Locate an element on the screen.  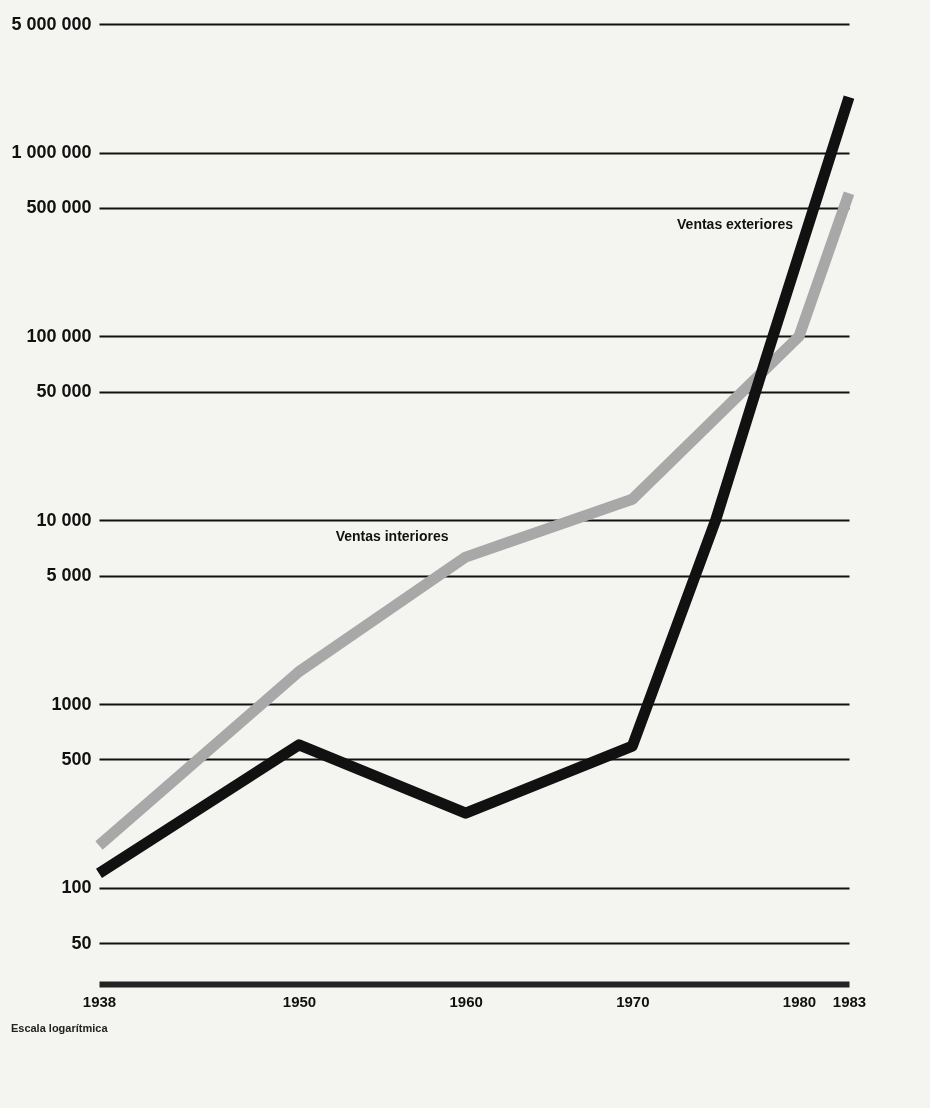
y-tick-label: 500 000 is located at coordinates (59, 207).